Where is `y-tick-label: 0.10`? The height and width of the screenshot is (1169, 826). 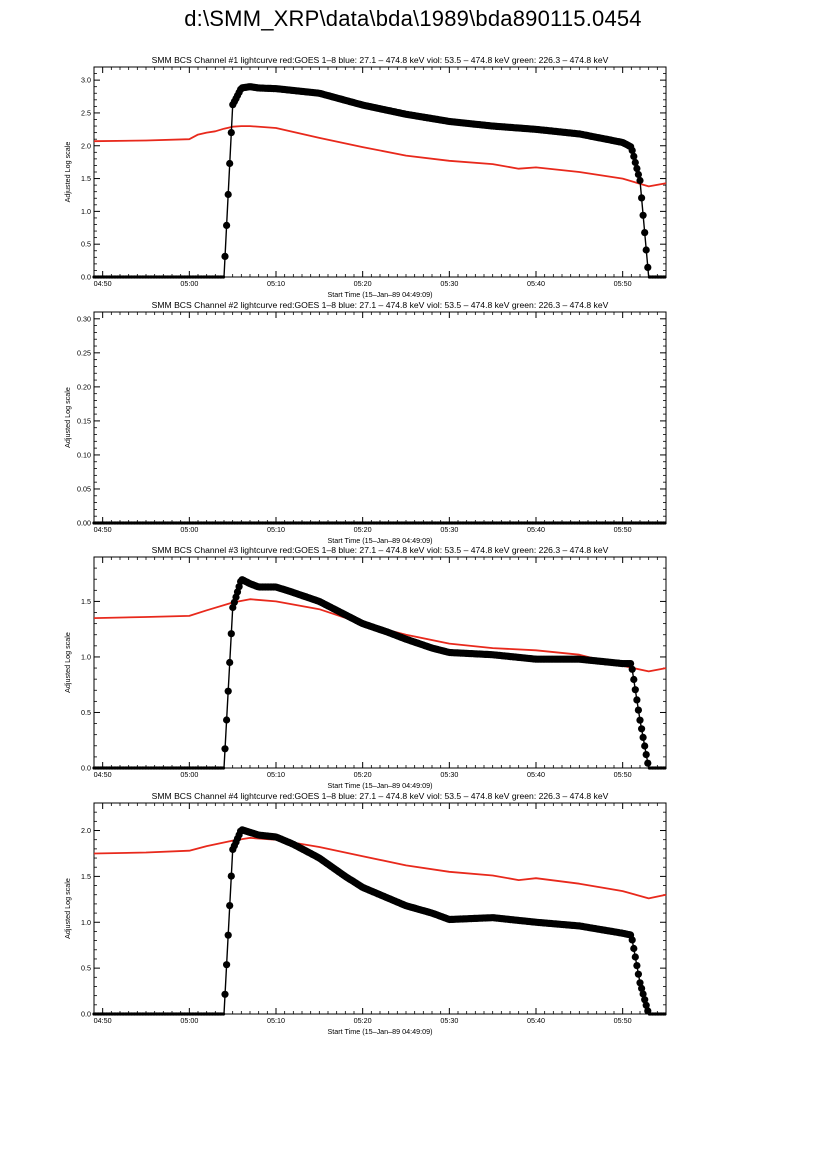 y-tick-label: 0.10 is located at coordinates (84, 454).